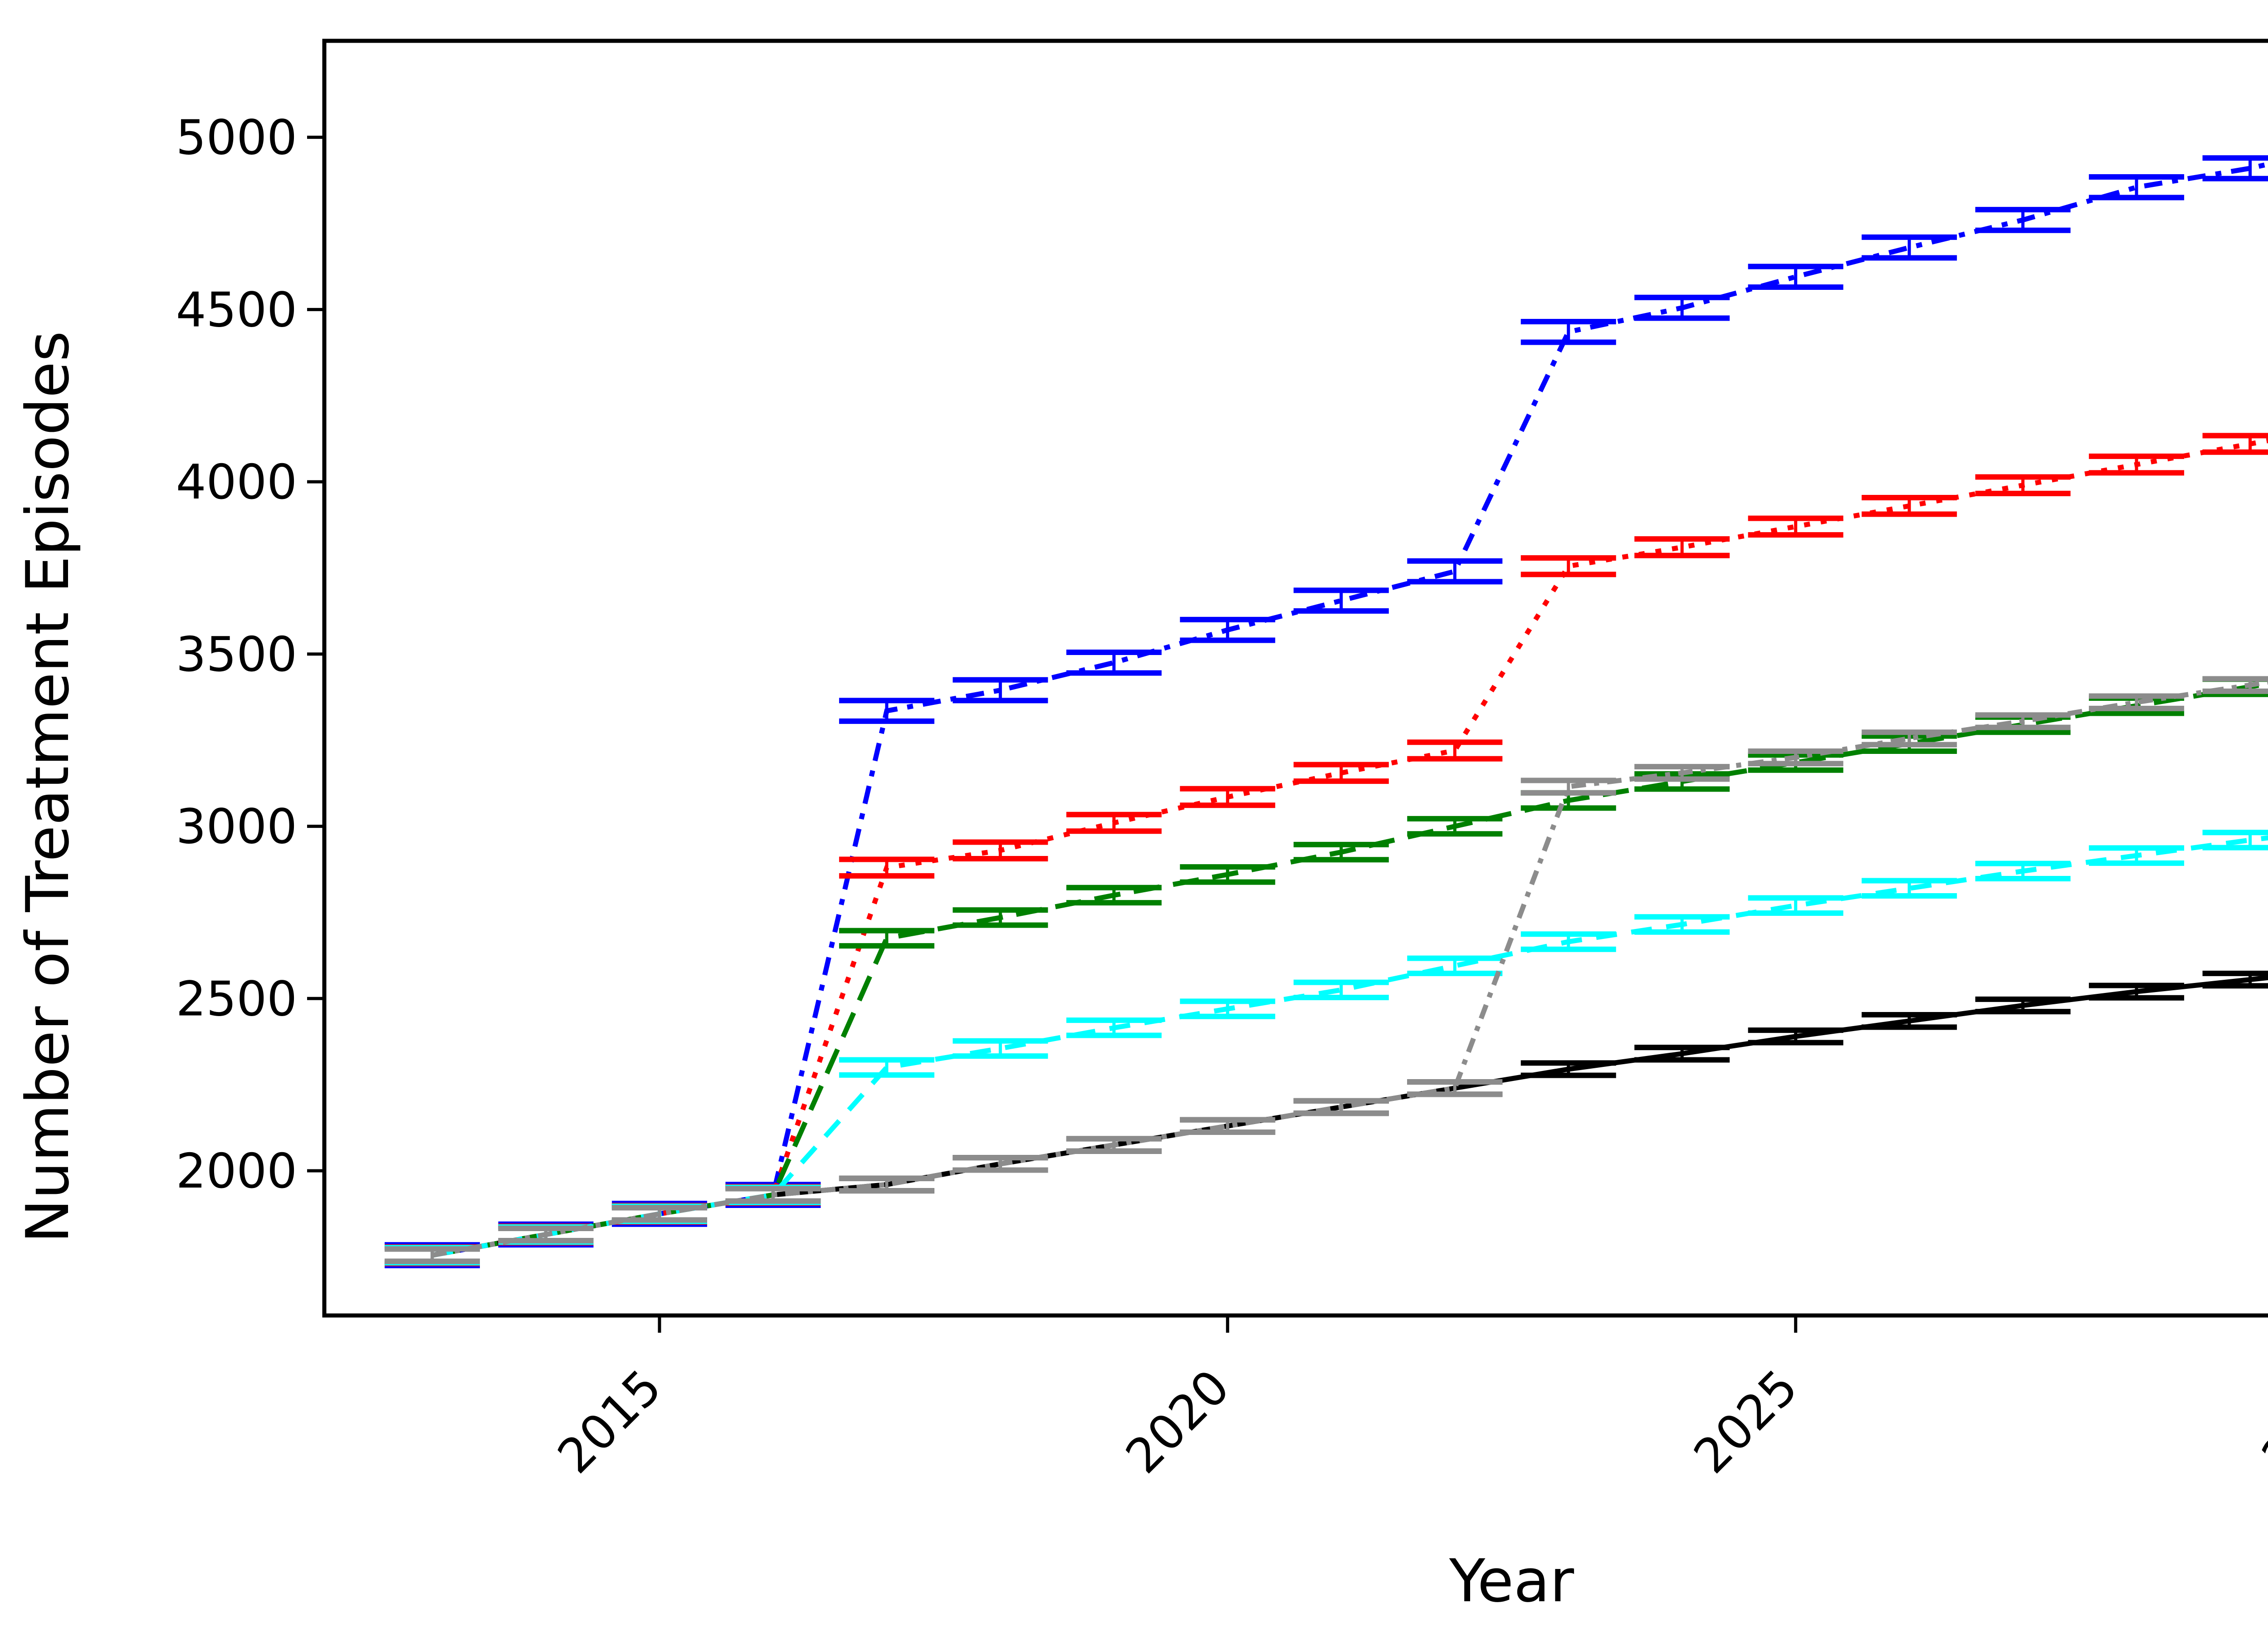  I want to click on y-tick-label: 4000, so click(236, 483).